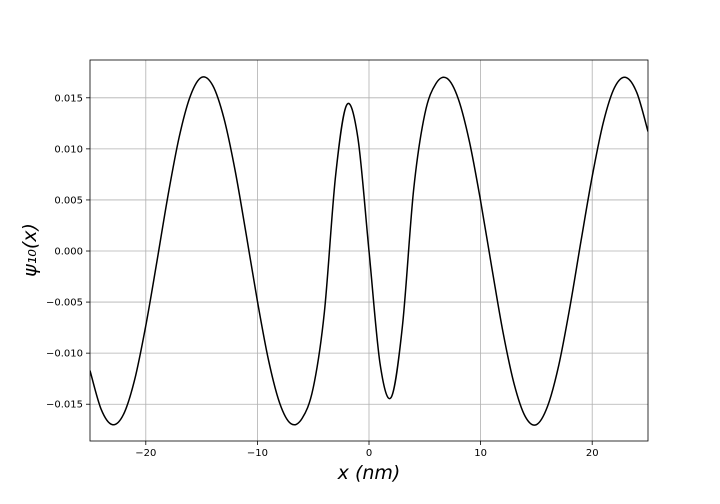  I want to click on y-axis-label: ψ₁₀(x), so click(30, 250).